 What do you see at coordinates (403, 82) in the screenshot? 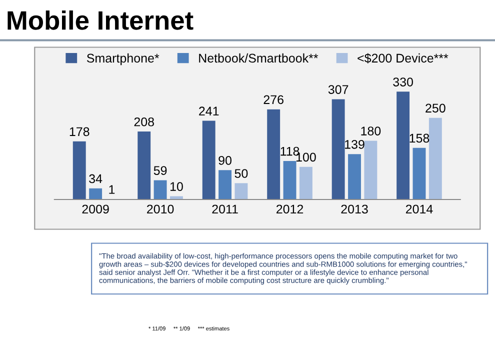
I see `data-label: 330` at bounding box center [403, 82].